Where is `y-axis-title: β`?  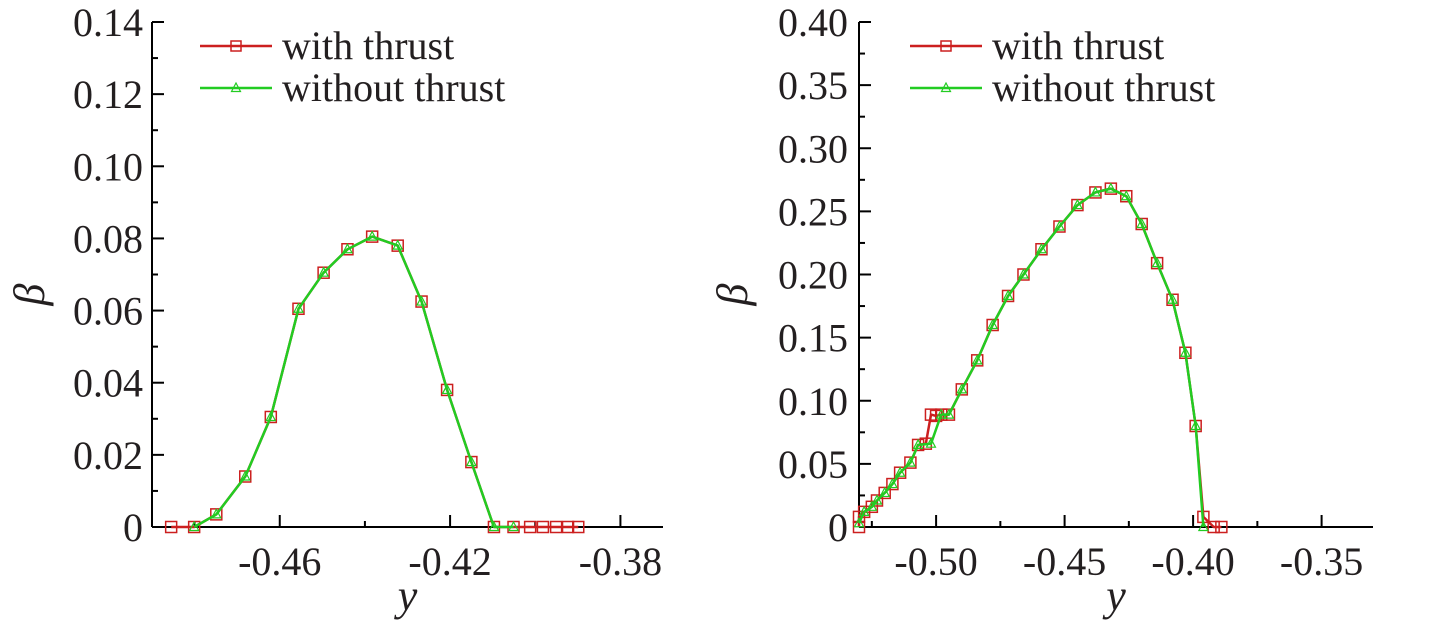
y-axis-title: β is located at coordinates (29, 294).